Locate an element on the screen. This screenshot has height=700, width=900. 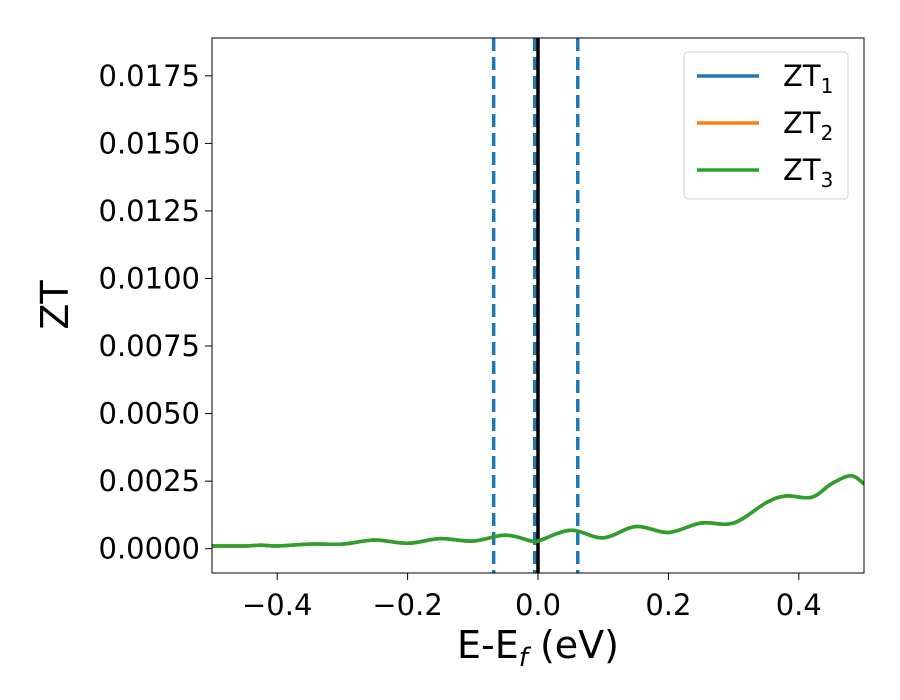
x-axis-label-unit: (eV) is located at coordinates (573, 645).